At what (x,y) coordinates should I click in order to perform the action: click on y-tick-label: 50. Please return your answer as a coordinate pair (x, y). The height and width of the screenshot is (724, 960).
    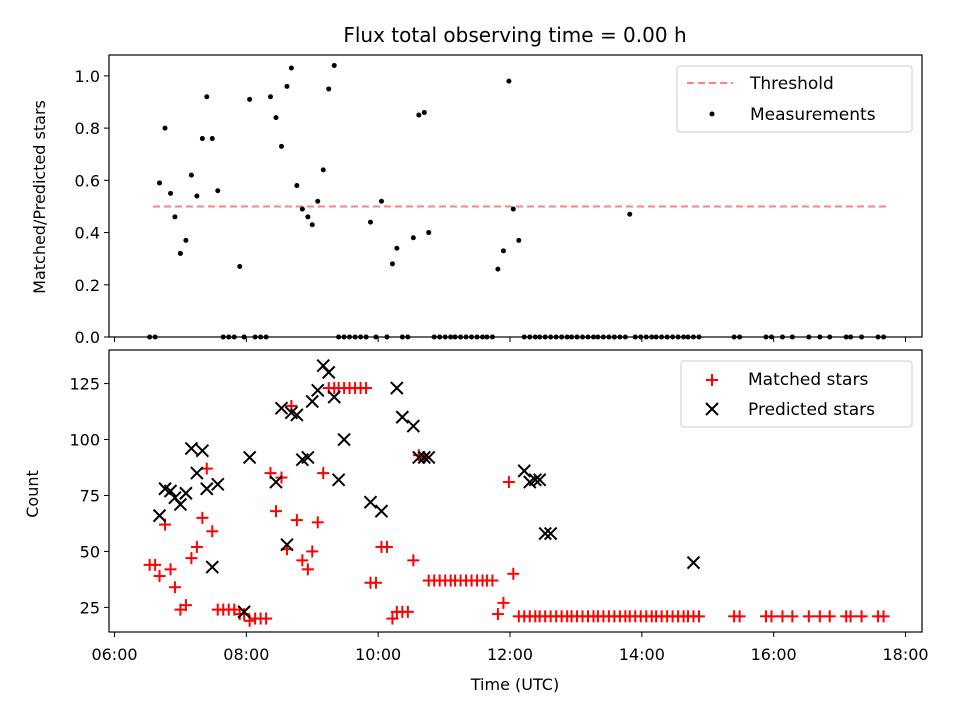
    Looking at the image, I should click on (90, 551).